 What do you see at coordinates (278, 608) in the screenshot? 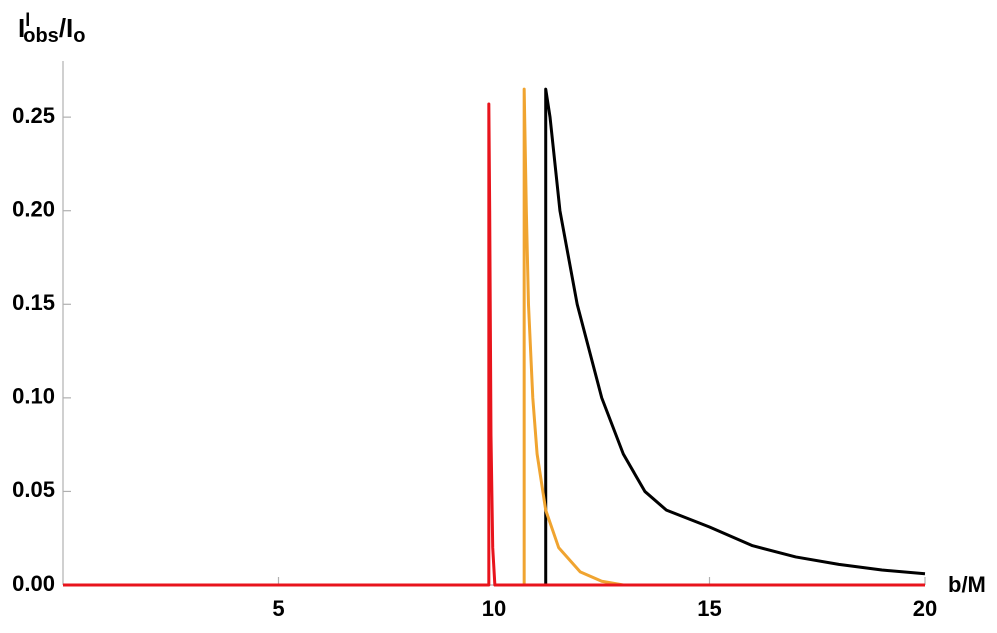
I see `x-tick-label: 5` at bounding box center [278, 608].